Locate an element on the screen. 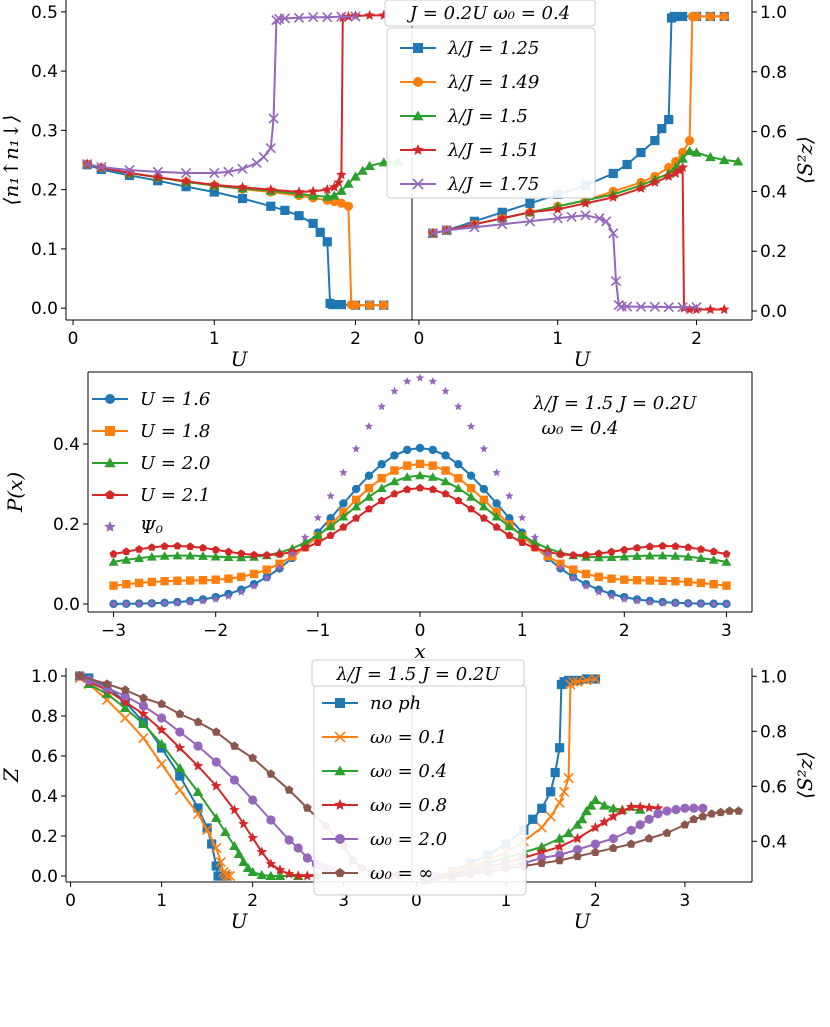  y-axis-label: ⟨n₁↑n₁↓⟩ is located at coordinates (11, 160).